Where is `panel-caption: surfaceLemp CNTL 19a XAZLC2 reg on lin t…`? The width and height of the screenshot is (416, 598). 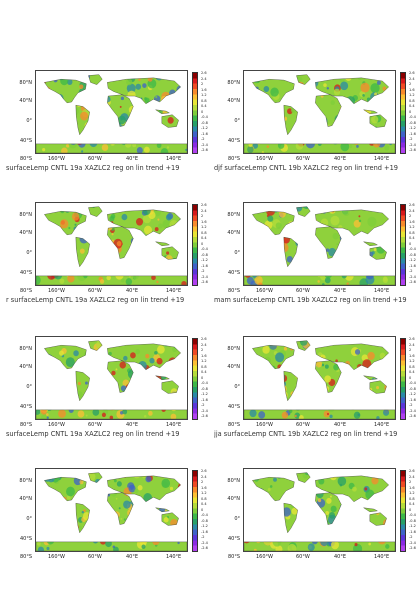
panel-caption: surfaceLemp CNTL 19a XAZLC2 reg on lin t… is located at coordinates (93, 168).